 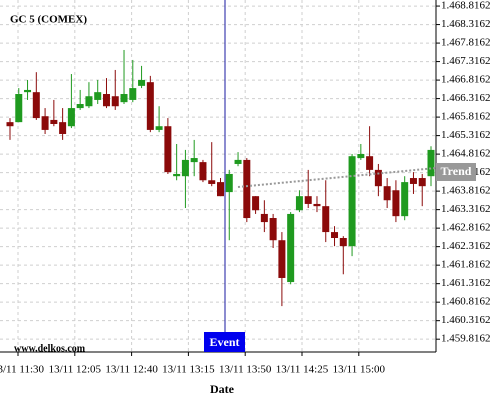 I want to click on y-tick-label: 1.468.3162, so click(x=466, y=24).